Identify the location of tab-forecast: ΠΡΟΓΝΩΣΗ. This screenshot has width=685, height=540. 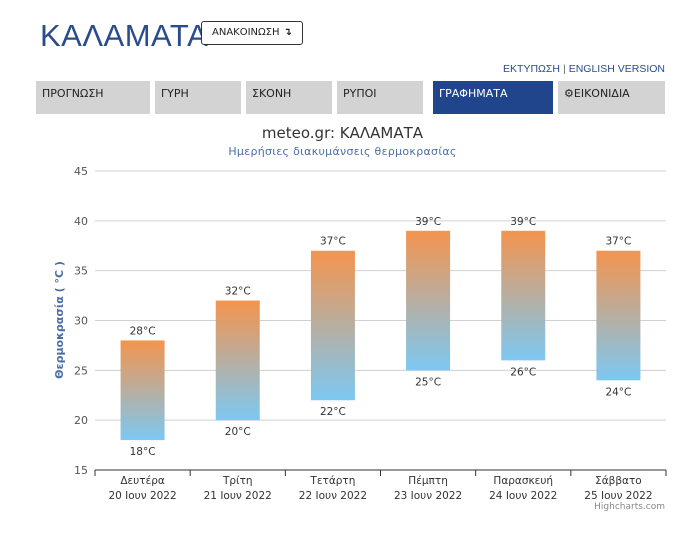
(93, 97).